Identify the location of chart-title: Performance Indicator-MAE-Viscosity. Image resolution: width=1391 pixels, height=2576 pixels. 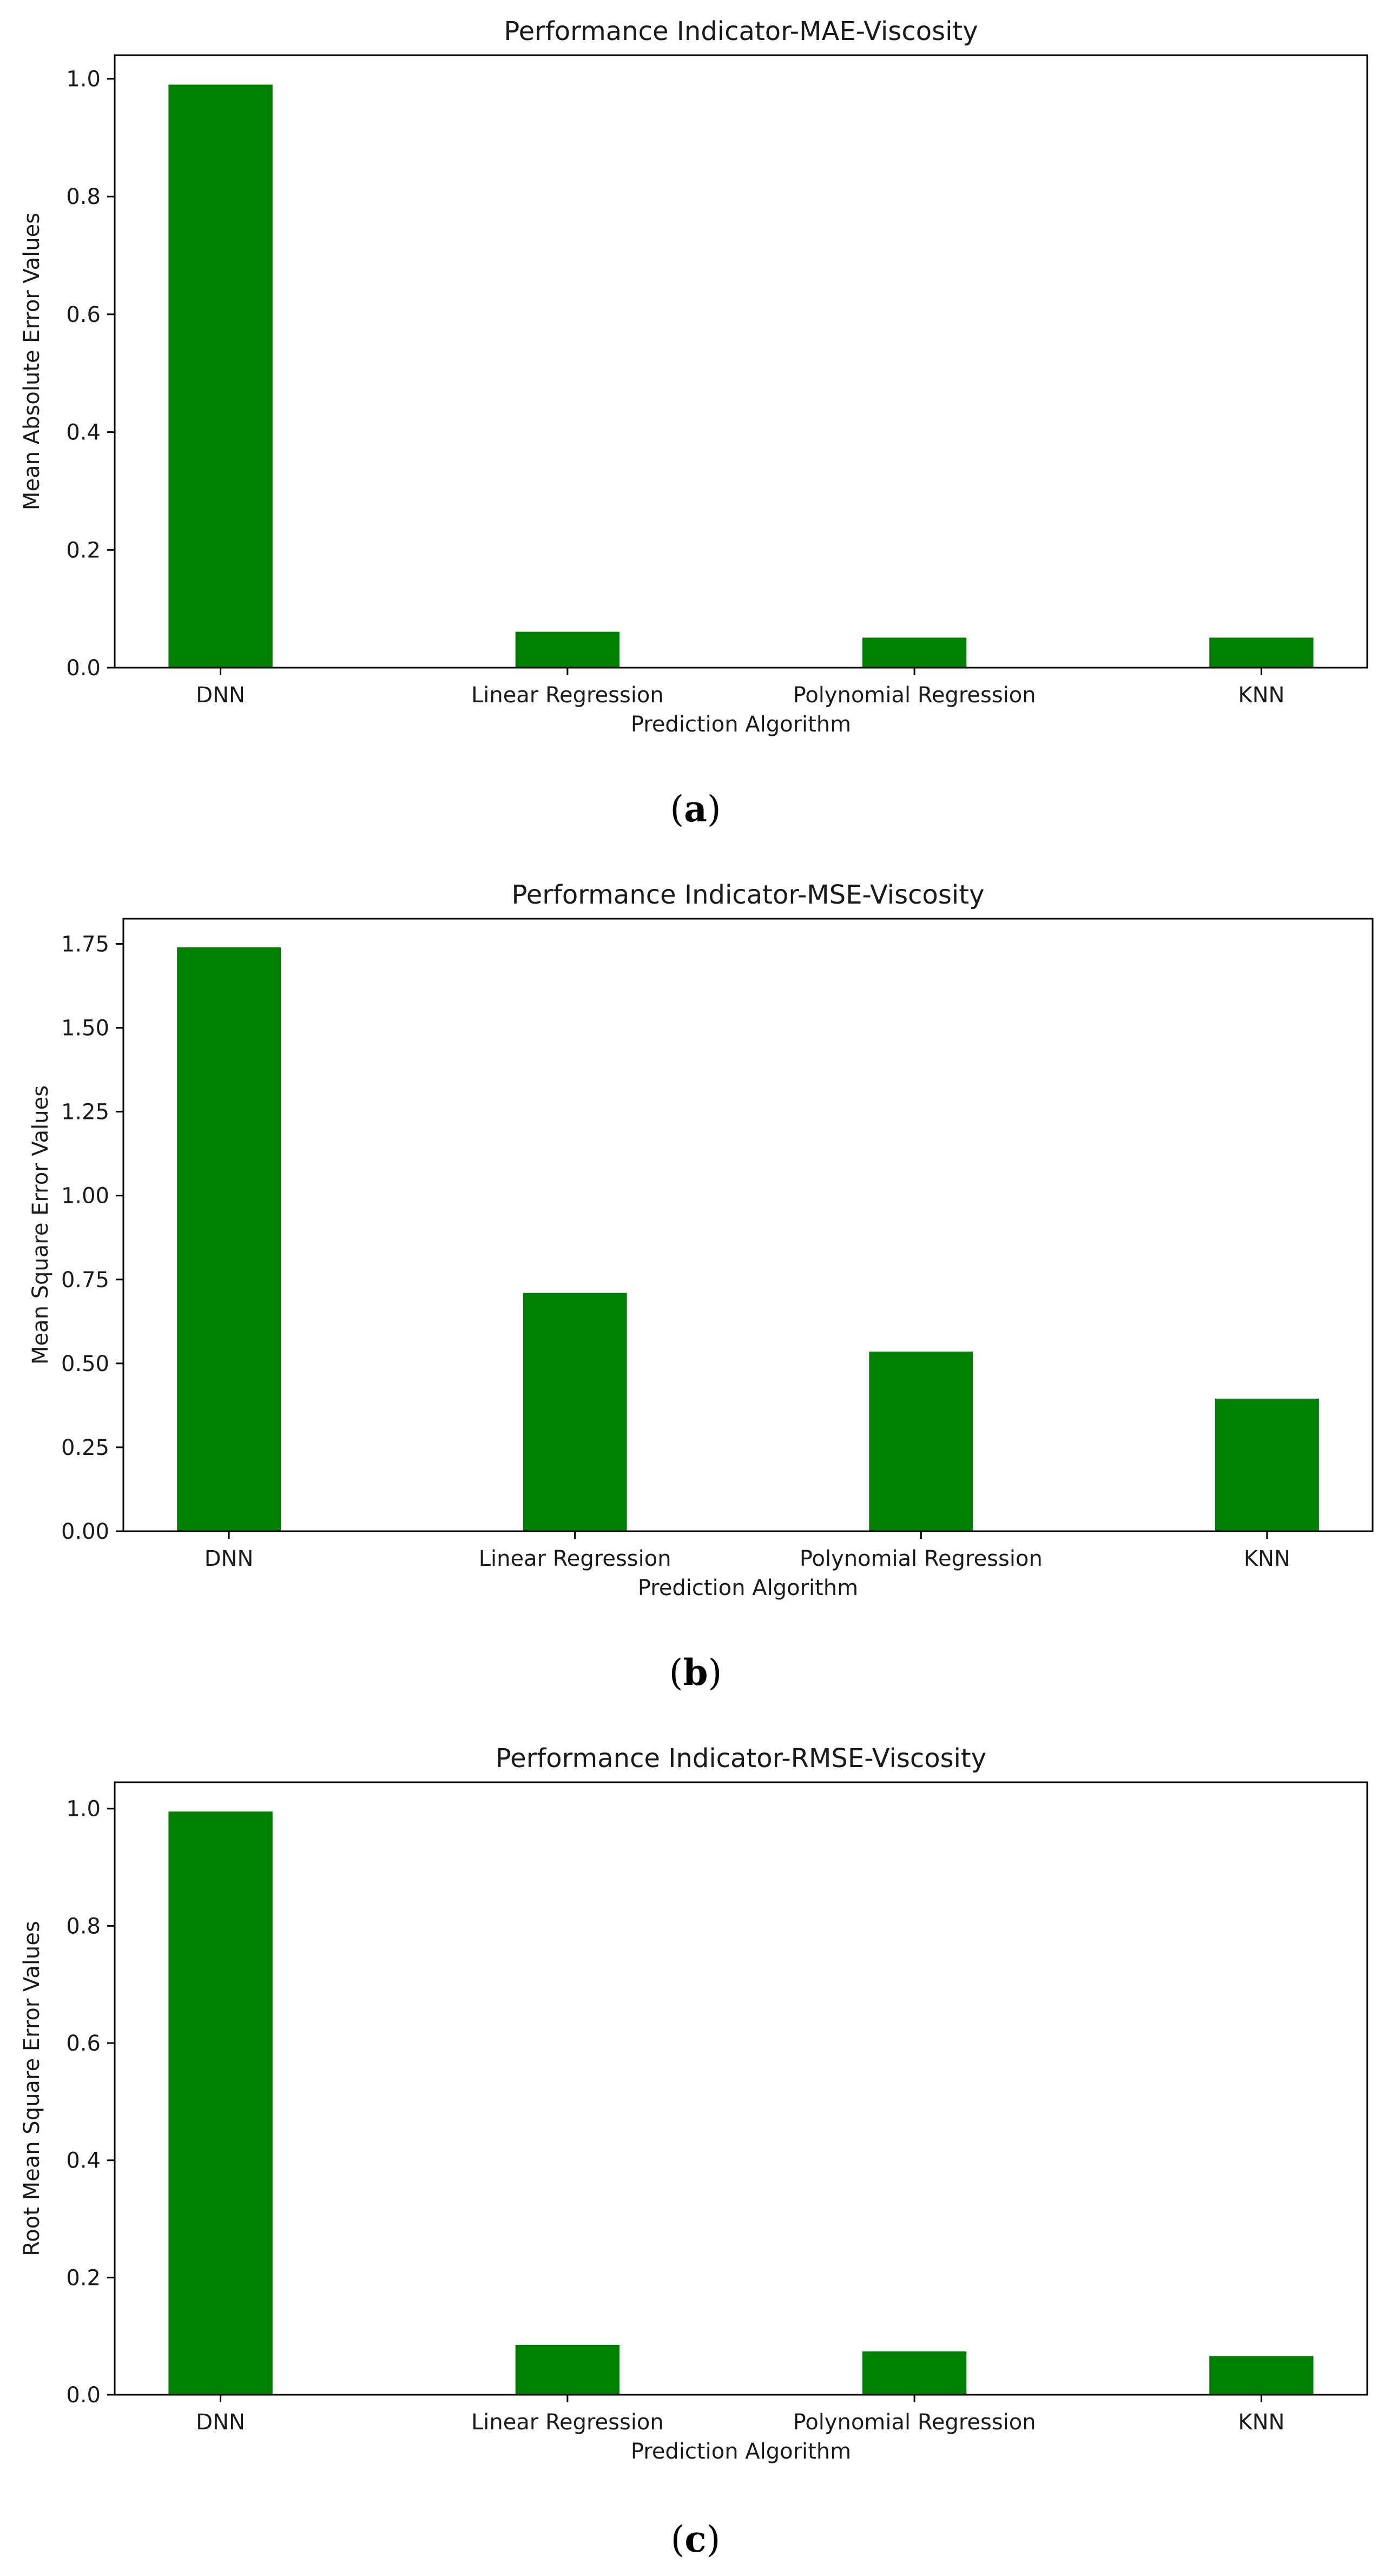
(741, 31).